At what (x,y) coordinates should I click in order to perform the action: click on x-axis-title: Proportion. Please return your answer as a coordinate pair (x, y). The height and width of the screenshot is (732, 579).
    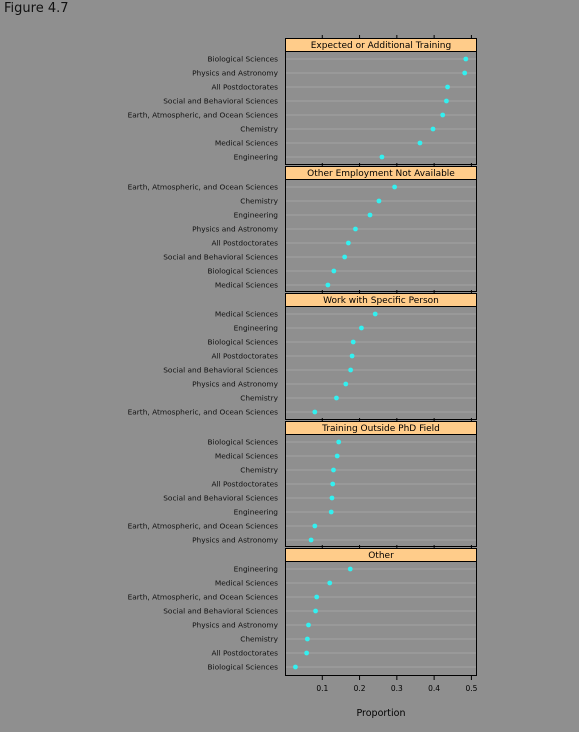
    Looking at the image, I should click on (380, 713).